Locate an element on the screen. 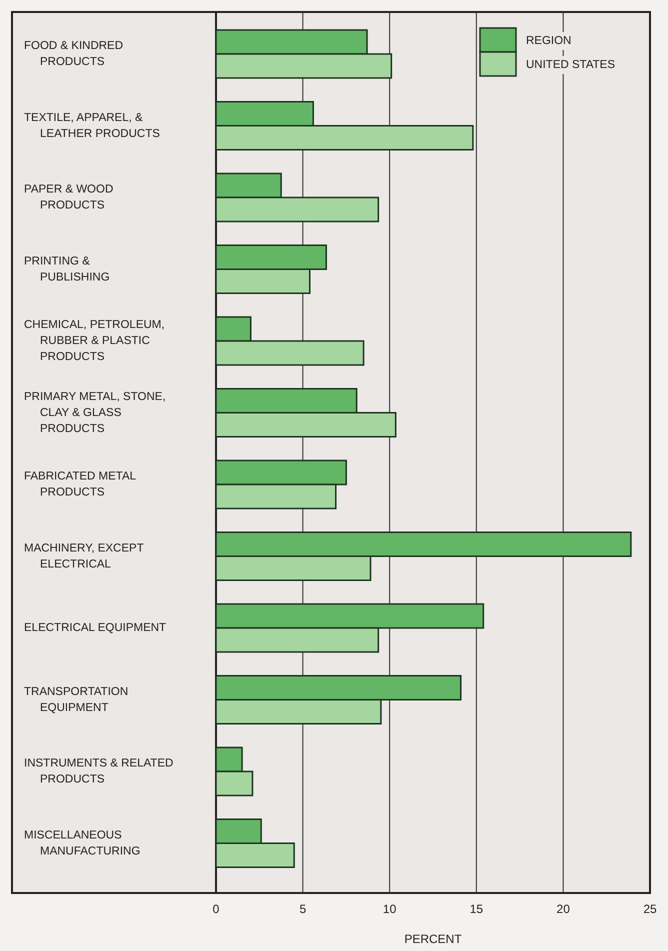 This screenshot has width=668, height=951. x-tick-label: 10 is located at coordinates (389, 909).